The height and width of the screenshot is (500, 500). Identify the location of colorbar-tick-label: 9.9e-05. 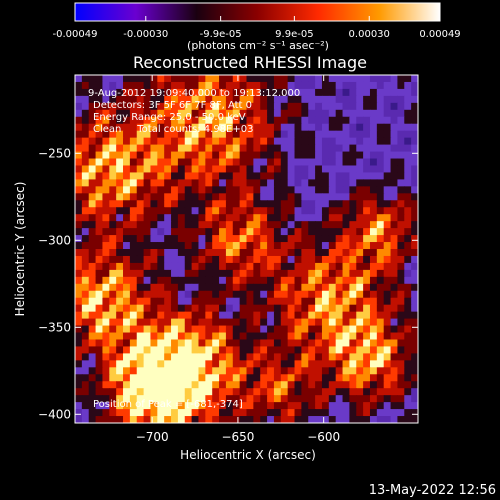
(294, 34).